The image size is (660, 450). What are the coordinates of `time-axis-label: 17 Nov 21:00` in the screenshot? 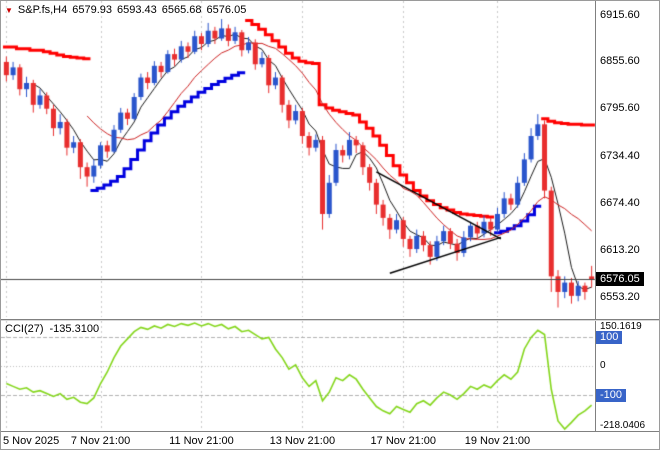 It's located at (403, 441).